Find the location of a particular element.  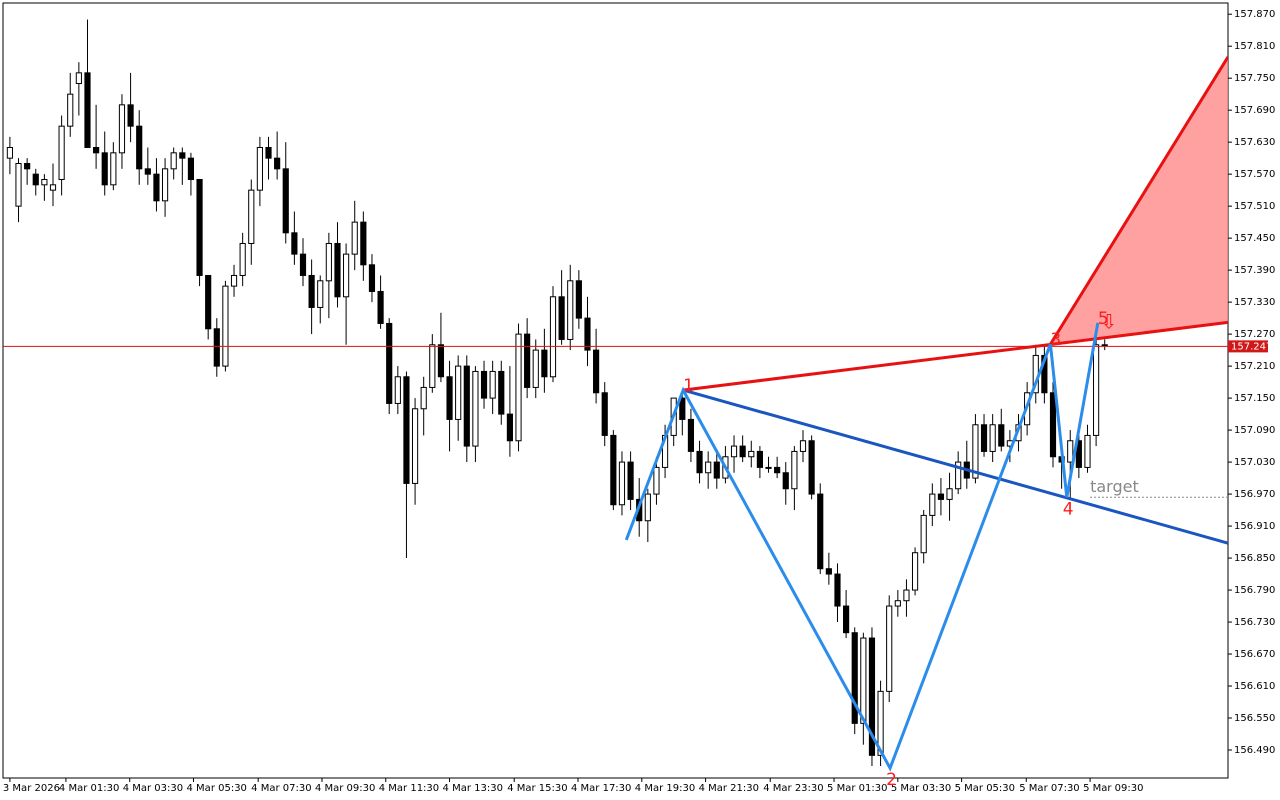

point-label: 2 is located at coordinates (891, 780).